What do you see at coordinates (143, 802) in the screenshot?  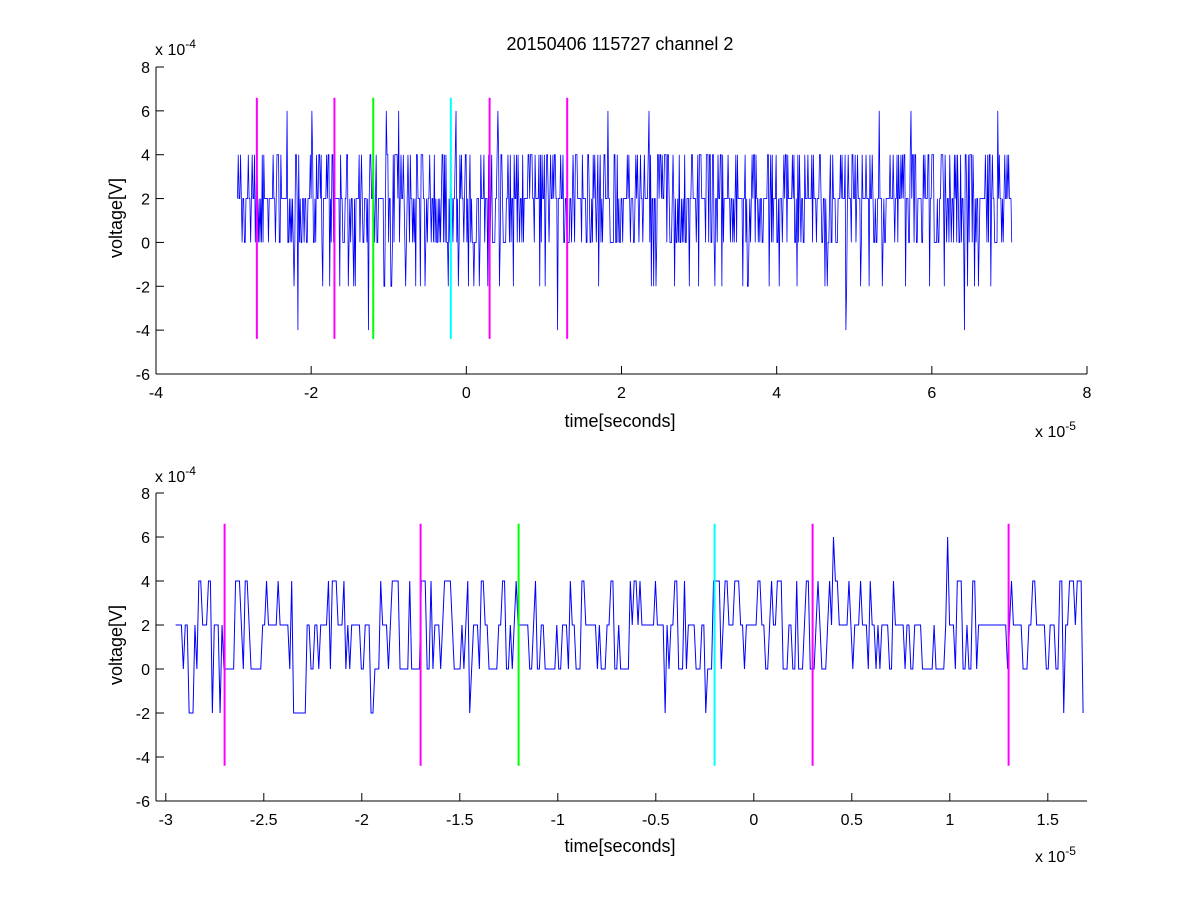 I see `bottom-chart-y-tick-label-0: -6` at bounding box center [143, 802].